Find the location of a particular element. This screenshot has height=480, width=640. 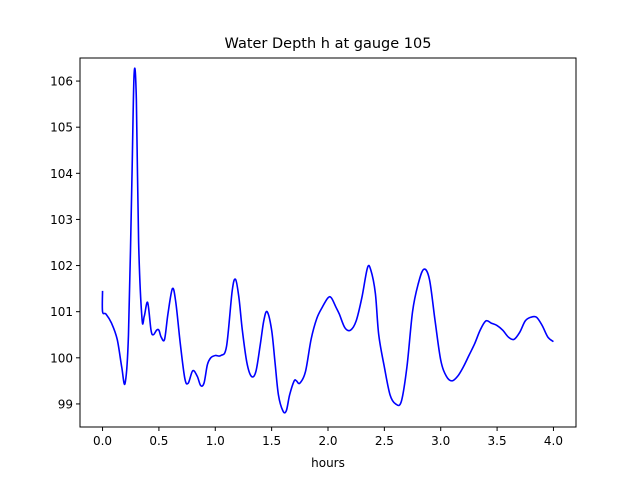

y-tick-label: 106 is located at coordinates (61, 82).